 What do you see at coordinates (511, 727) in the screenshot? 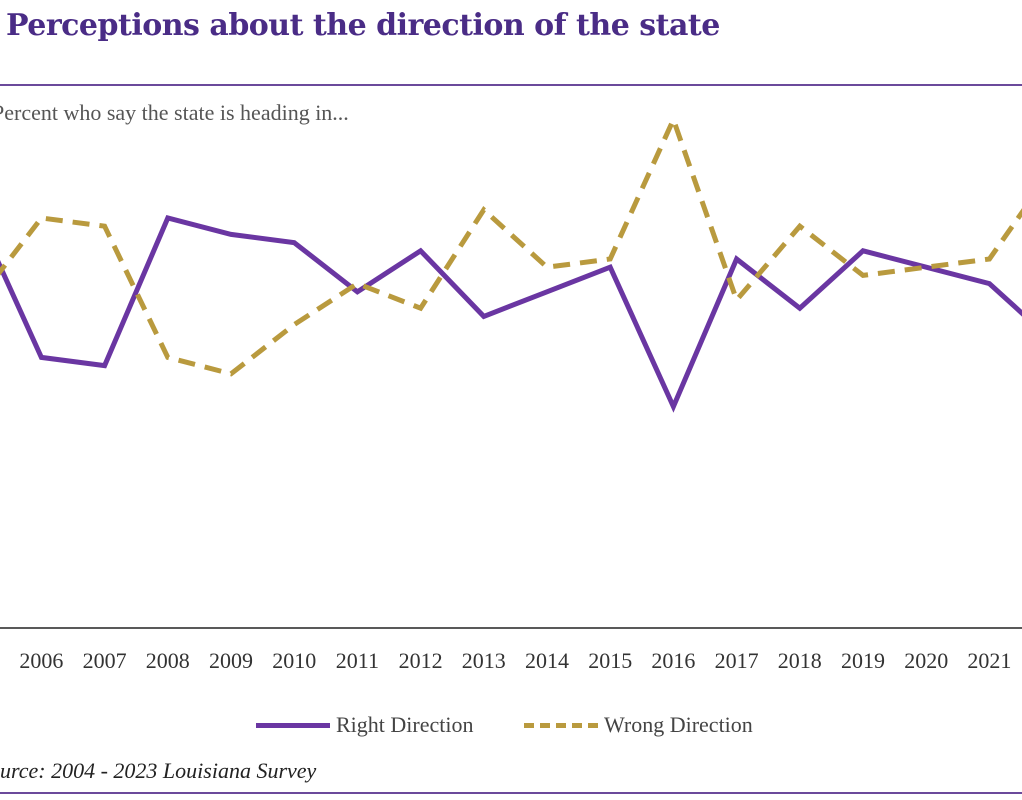
I see `legend: Right Direction Wrong Direction` at bounding box center [511, 727].